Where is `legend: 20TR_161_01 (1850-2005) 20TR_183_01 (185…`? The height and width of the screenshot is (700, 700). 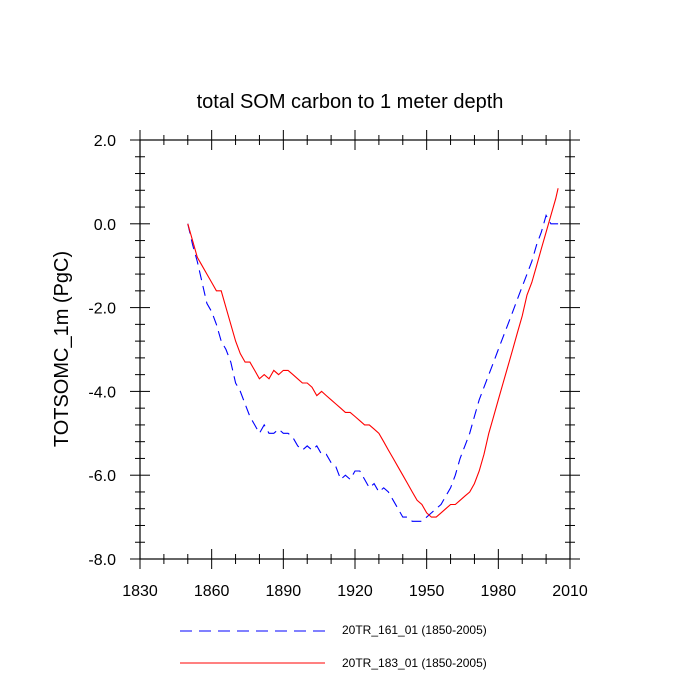 legend: 20TR_161_01 (1850-2005) 20TR_183_01 (185… is located at coordinates (333, 646).